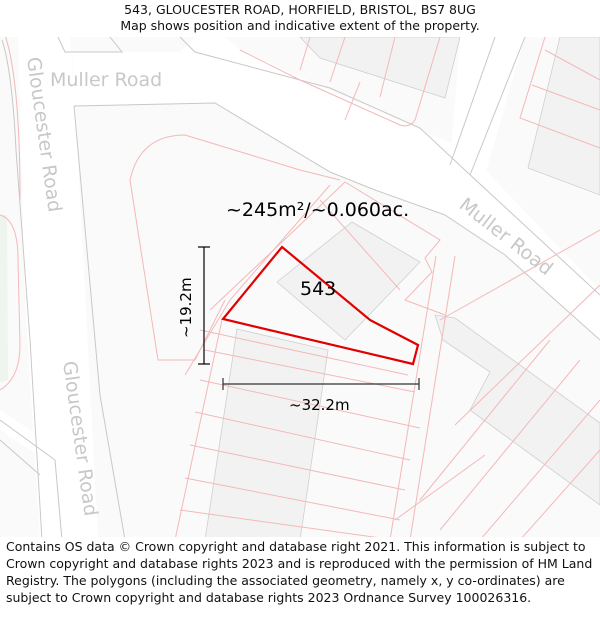 Image resolution: width=600 pixels, height=625 pixels. I want to click on plot-number-label: 543, so click(318, 289).